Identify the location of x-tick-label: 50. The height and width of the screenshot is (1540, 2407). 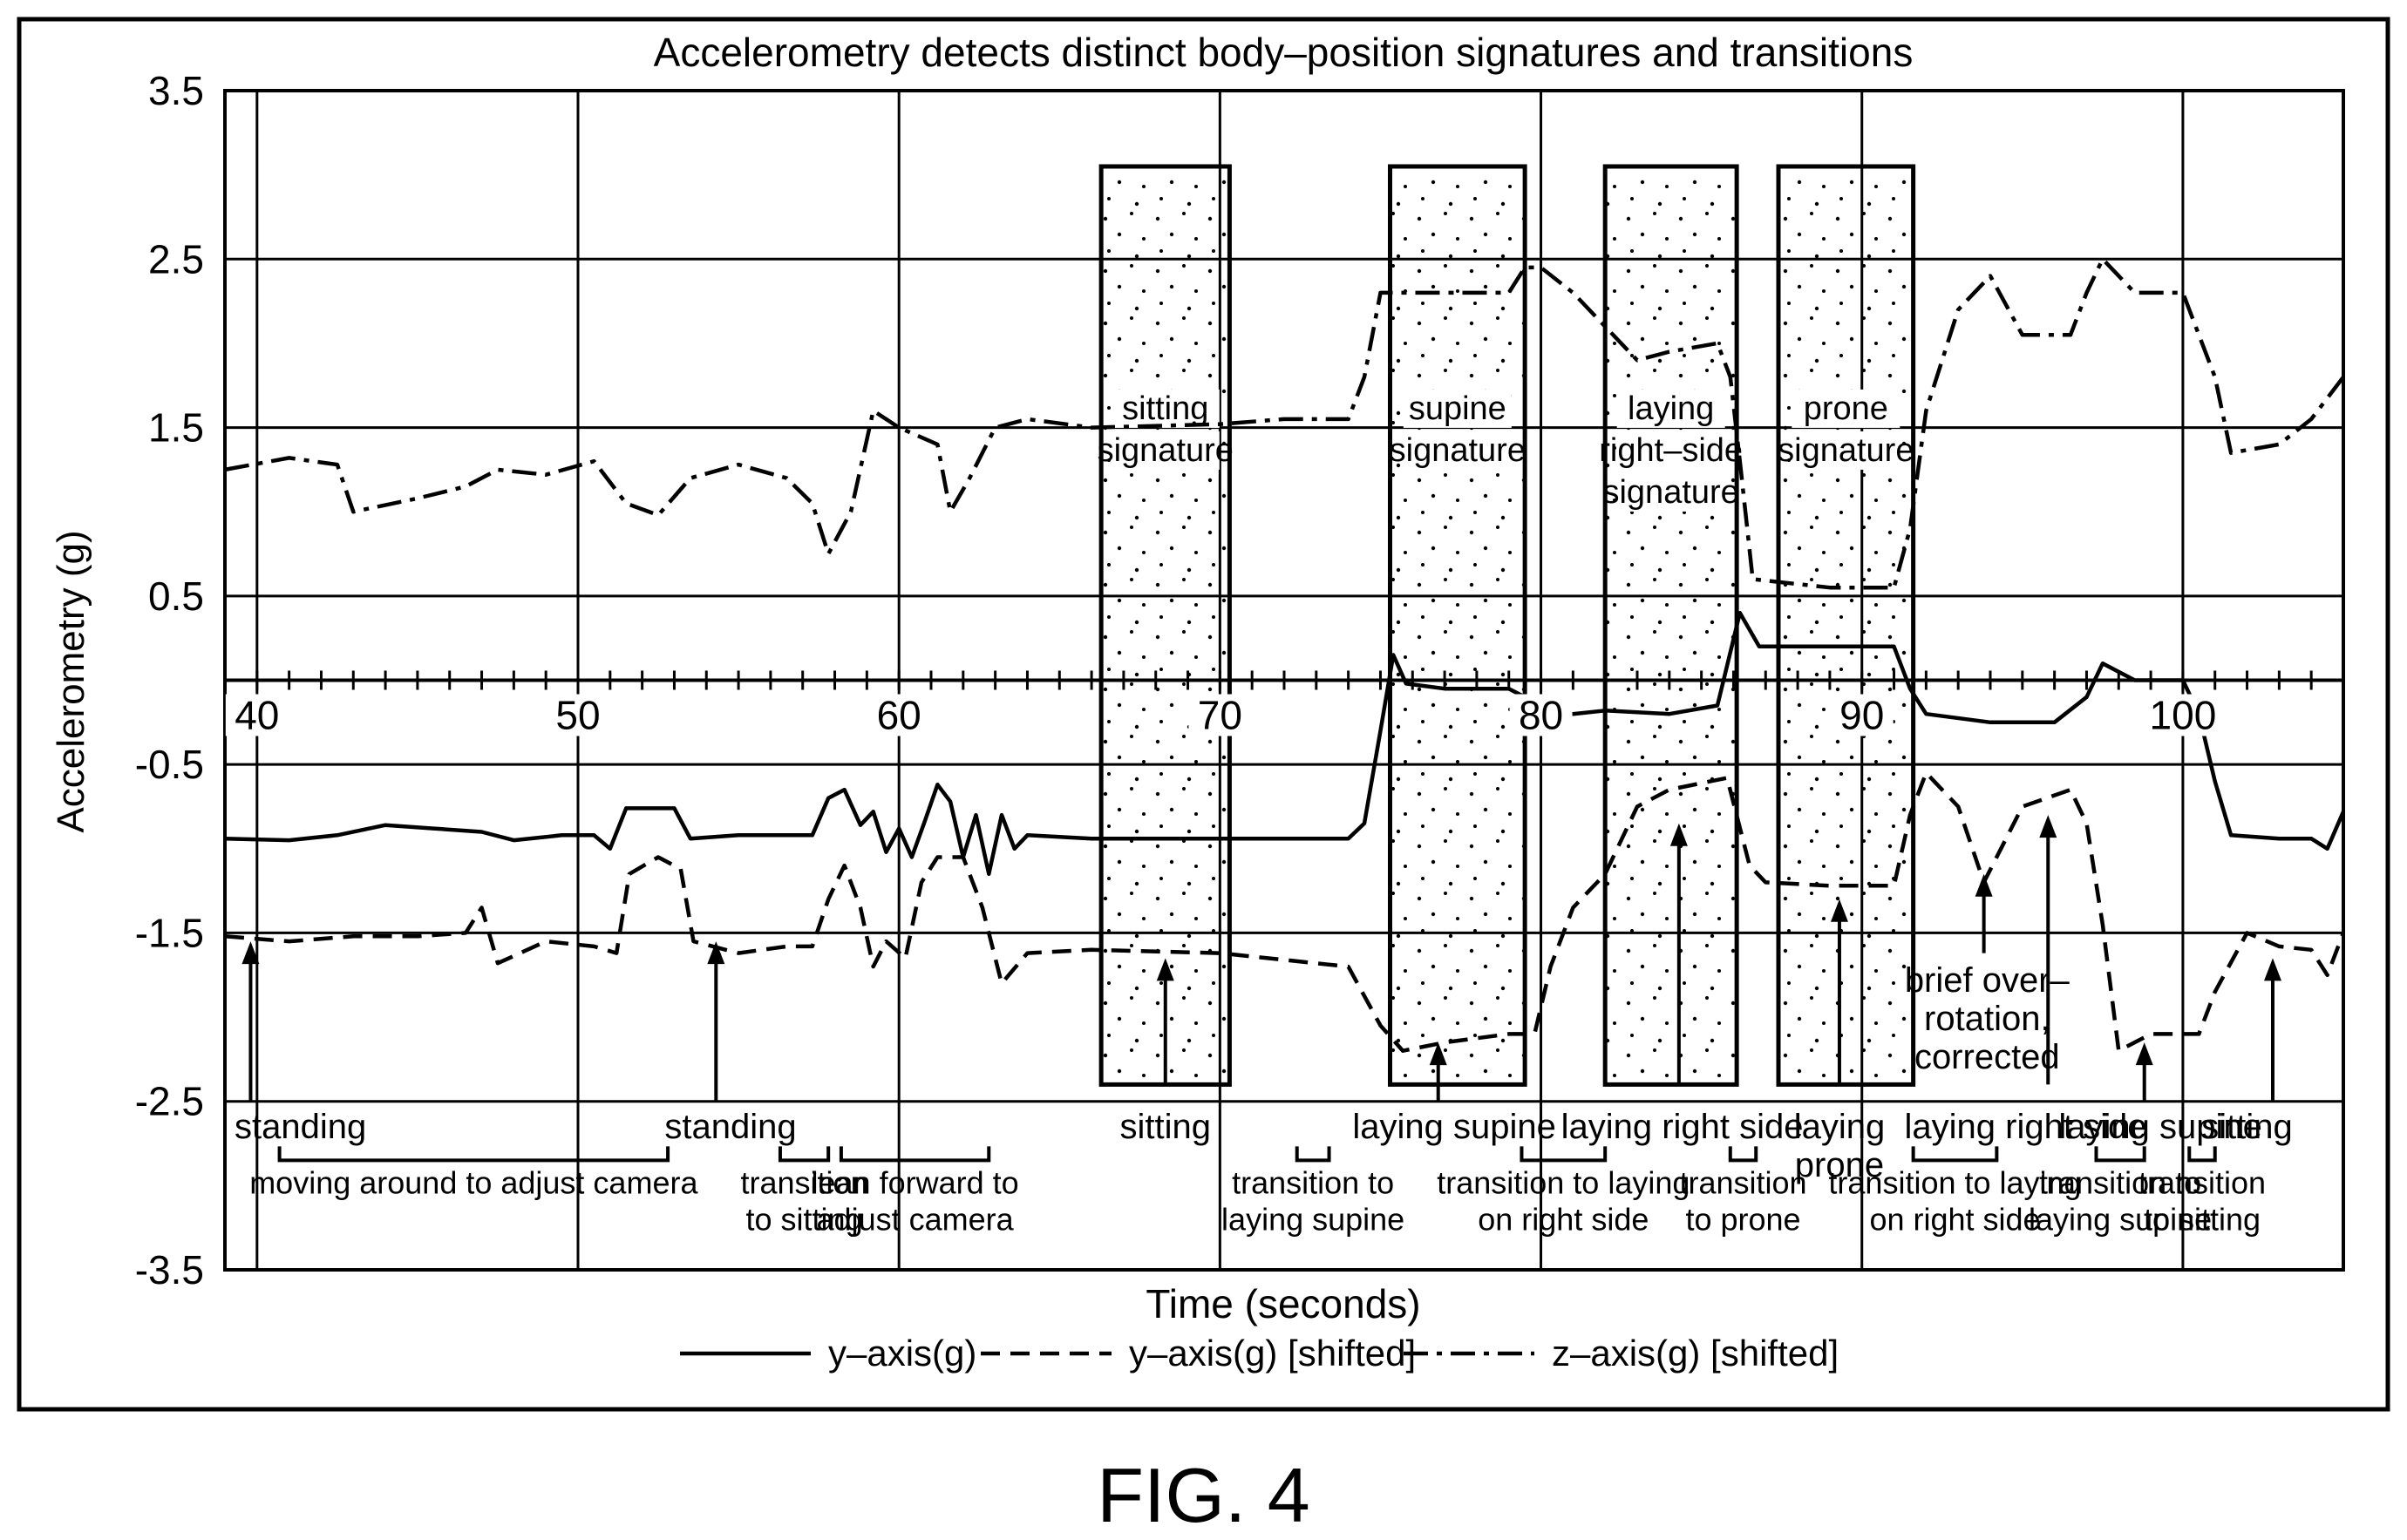
(577, 716).